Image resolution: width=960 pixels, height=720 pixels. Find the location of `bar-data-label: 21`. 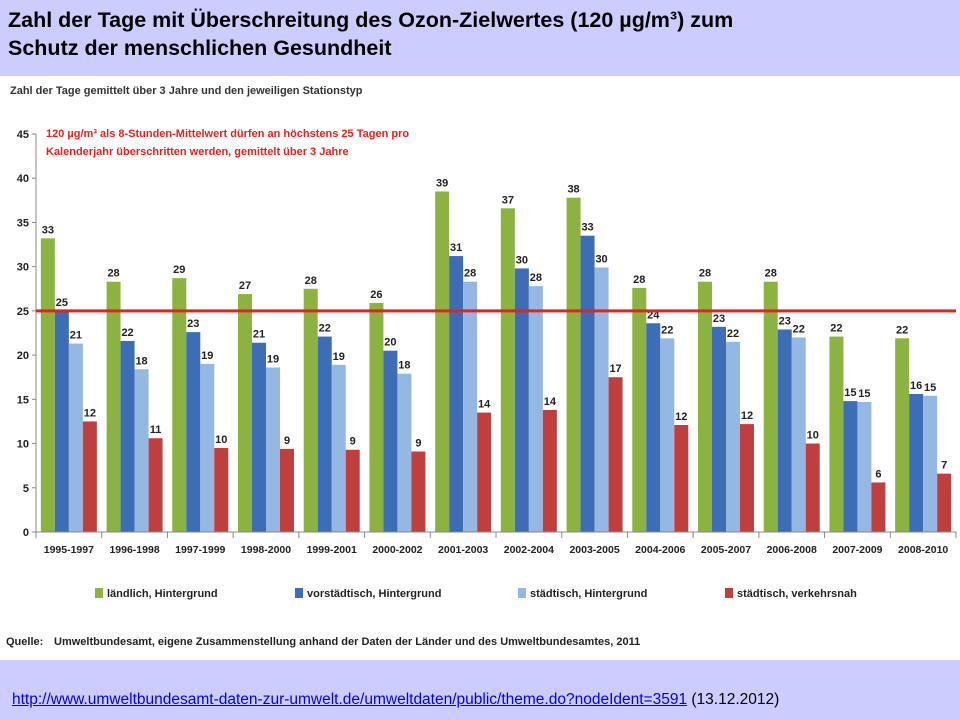

bar-data-label: 21 is located at coordinates (76, 336).